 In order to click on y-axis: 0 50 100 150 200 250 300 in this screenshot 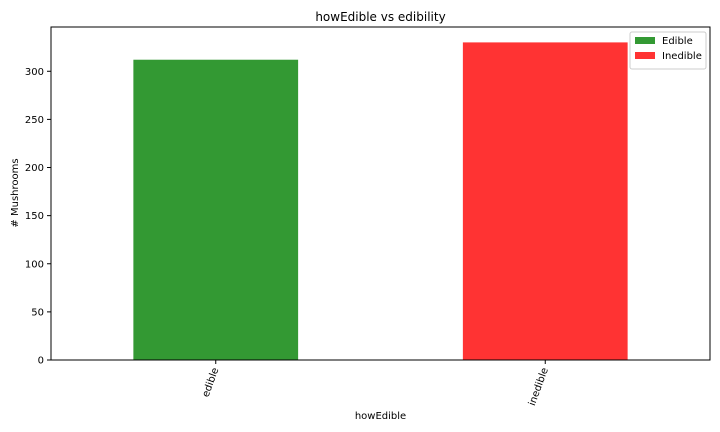, I will do `click(38, 217)`.